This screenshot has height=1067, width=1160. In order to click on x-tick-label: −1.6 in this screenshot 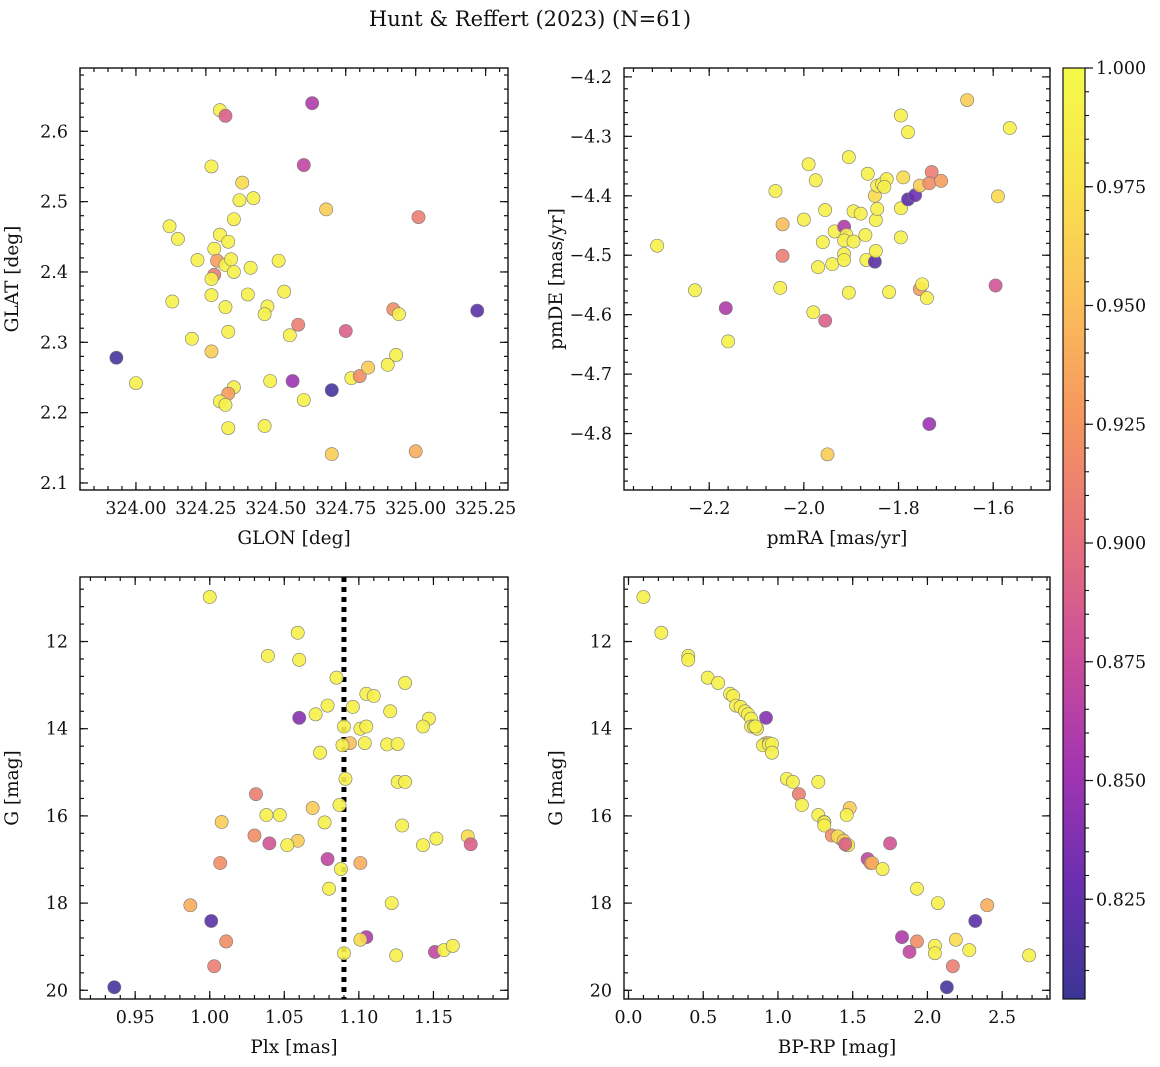, I will do `click(993, 509)`.